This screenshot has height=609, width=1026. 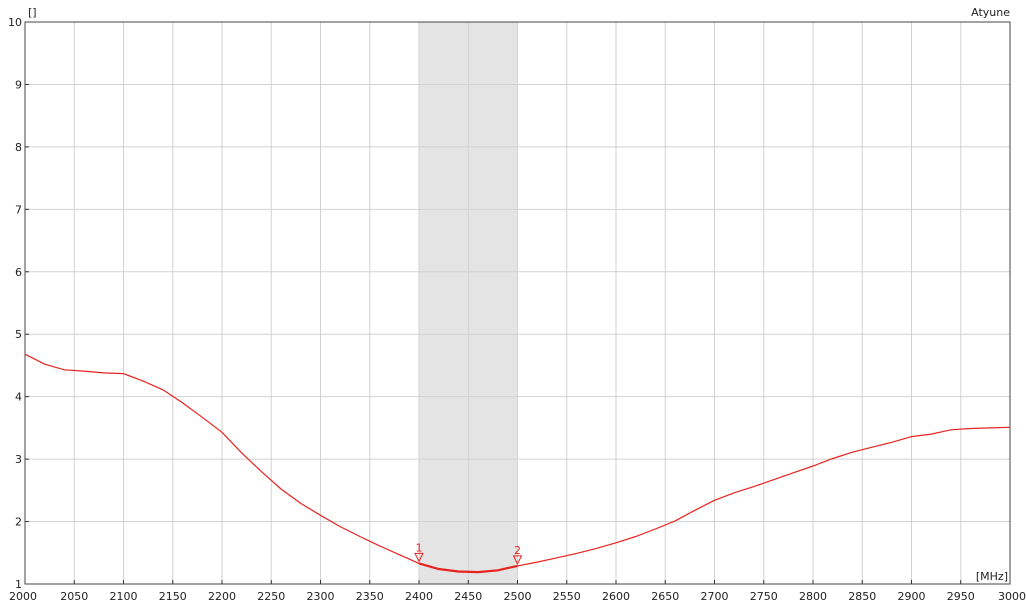 I want to click on y-tick-label: 9, so click(x=18, y=84).